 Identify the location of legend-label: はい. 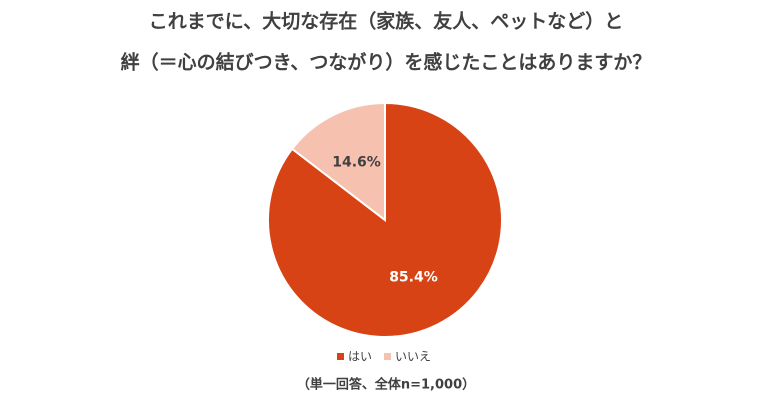
(360, 357).